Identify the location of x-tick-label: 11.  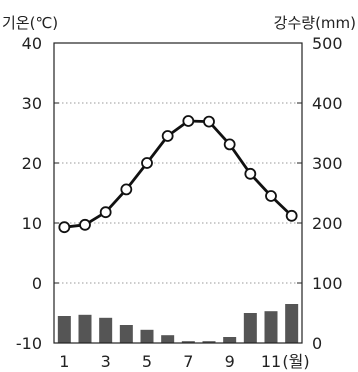
(271, 361).